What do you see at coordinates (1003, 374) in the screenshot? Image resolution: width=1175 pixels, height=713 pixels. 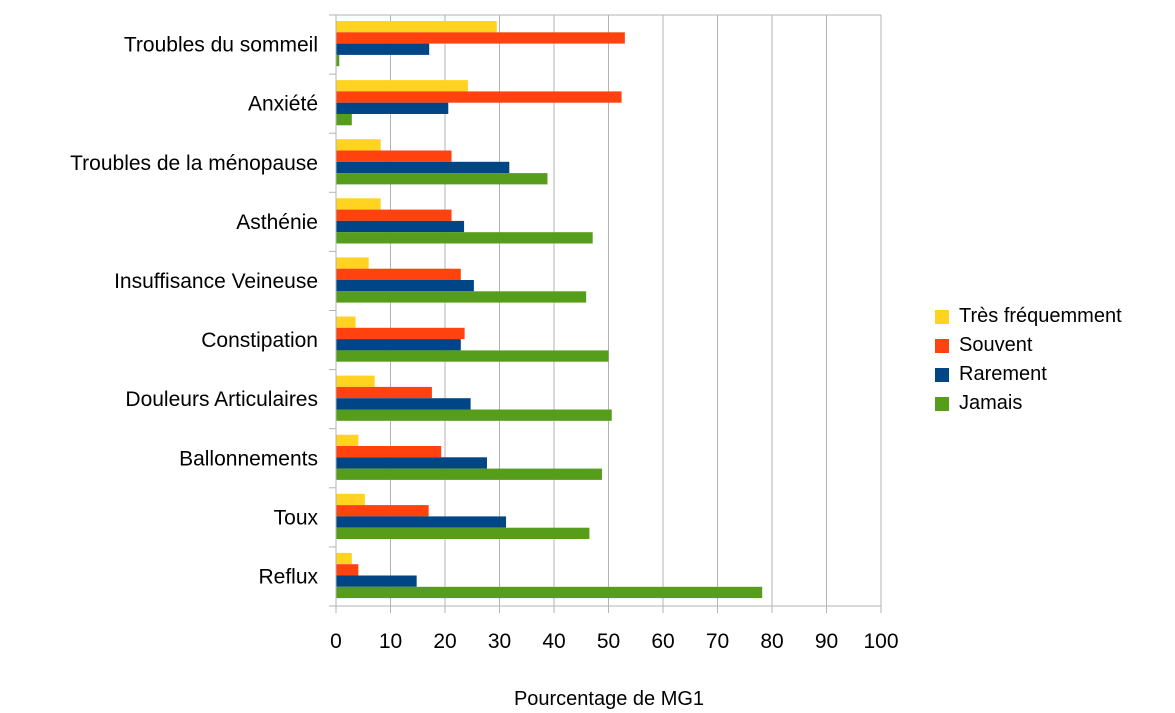 I see `legend-label: Rarement` at bounding box center [1003, 374].